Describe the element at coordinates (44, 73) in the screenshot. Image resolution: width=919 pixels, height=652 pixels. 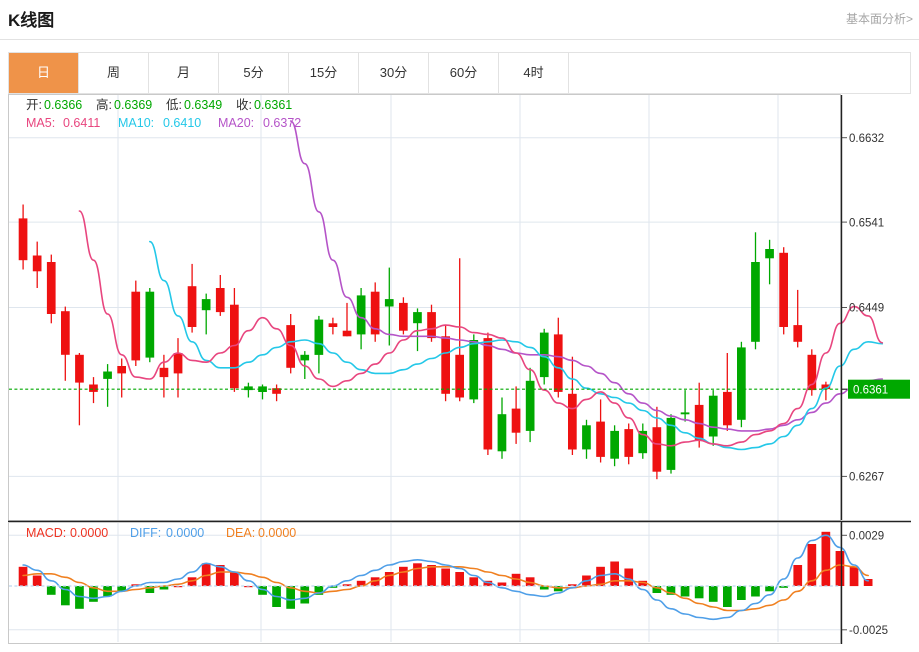
I see `tab-day: 日` at that location.